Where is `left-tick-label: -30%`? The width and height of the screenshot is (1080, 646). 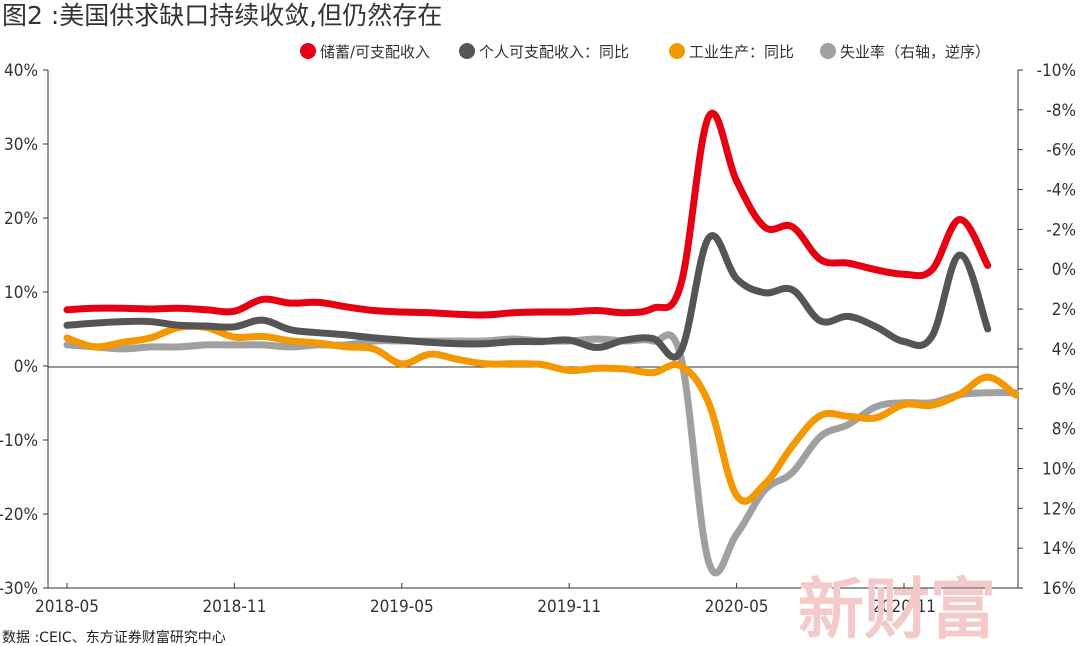
left-tick-label: -30% is located at coordinates (19, 589).